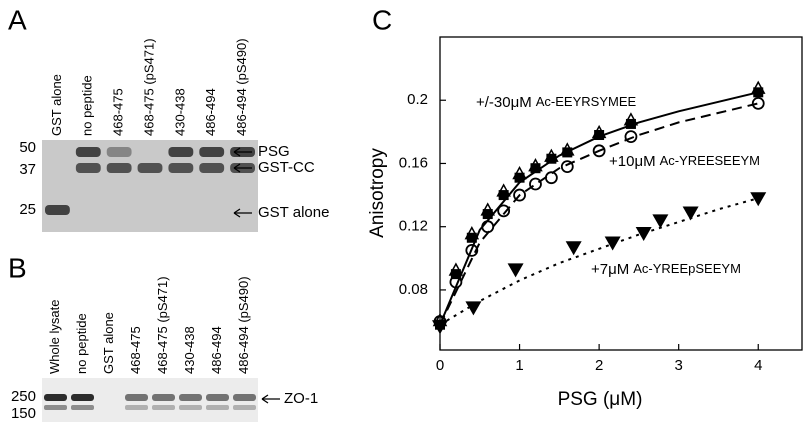 Image resolution: width=809 pixels, height=429 pixels. Describe the element at coordinates (274, 151) in the screenshot. I see `band-label: PSG` at that location.